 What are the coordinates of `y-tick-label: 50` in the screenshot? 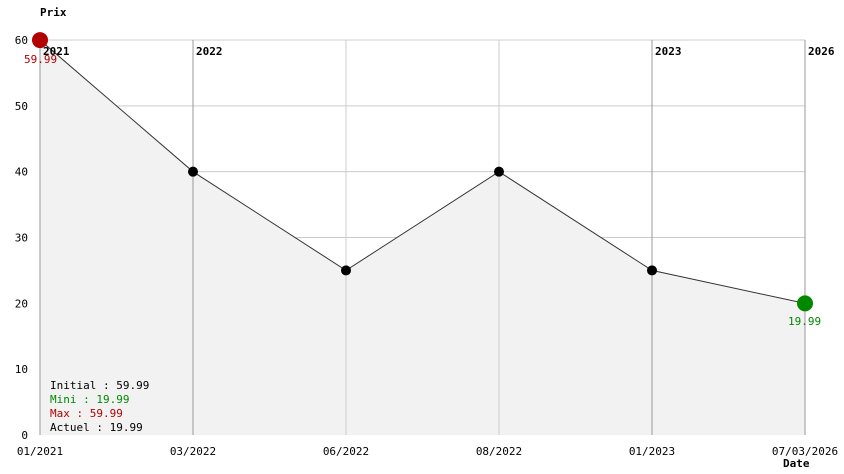 It's located at (21, 106).